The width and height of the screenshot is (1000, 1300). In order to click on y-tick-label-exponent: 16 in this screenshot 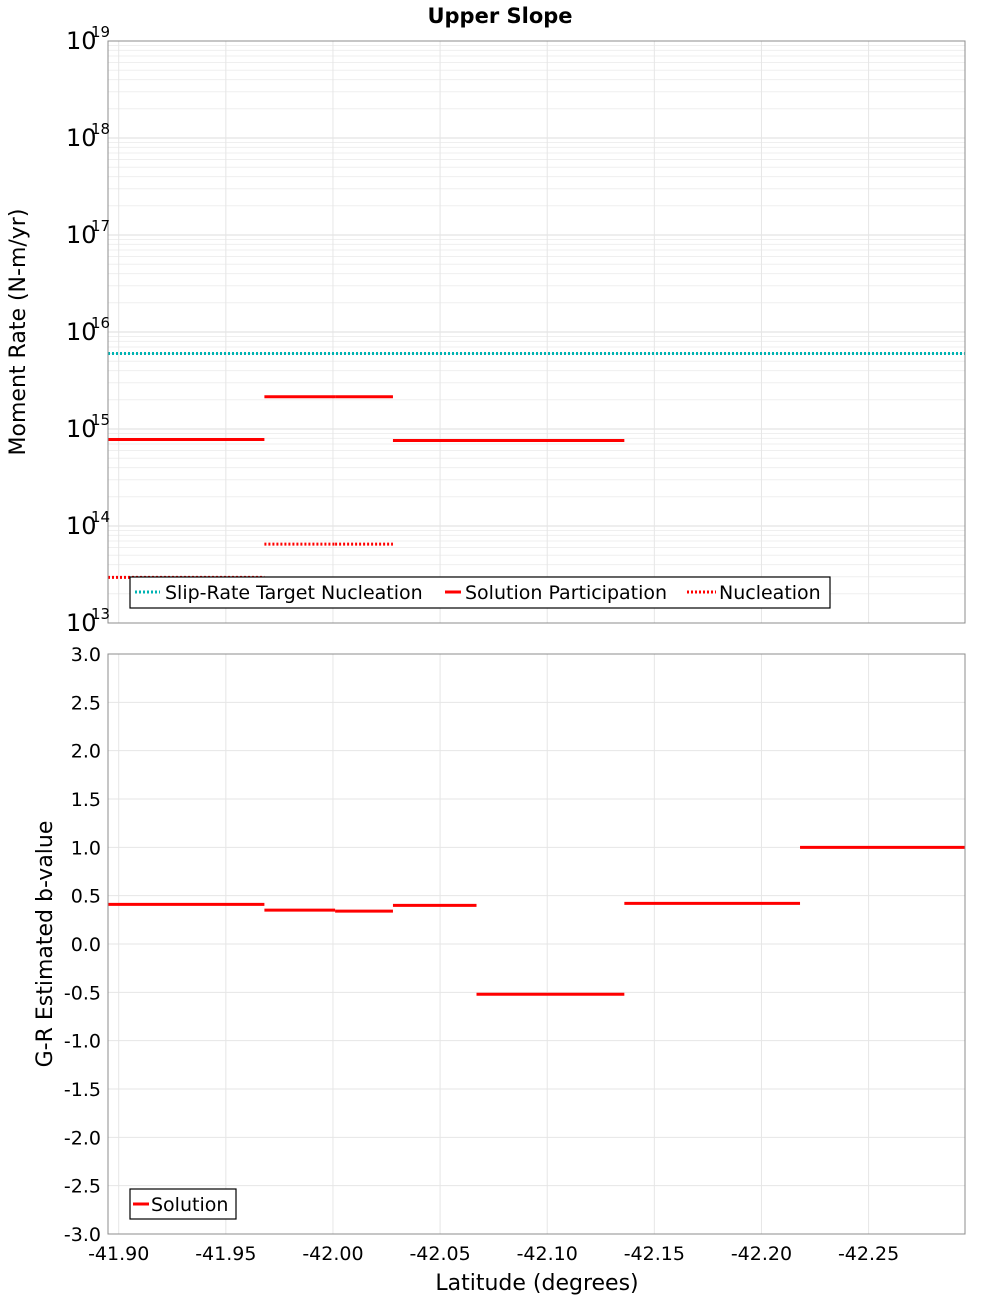, I will do `click(100, 323)`.